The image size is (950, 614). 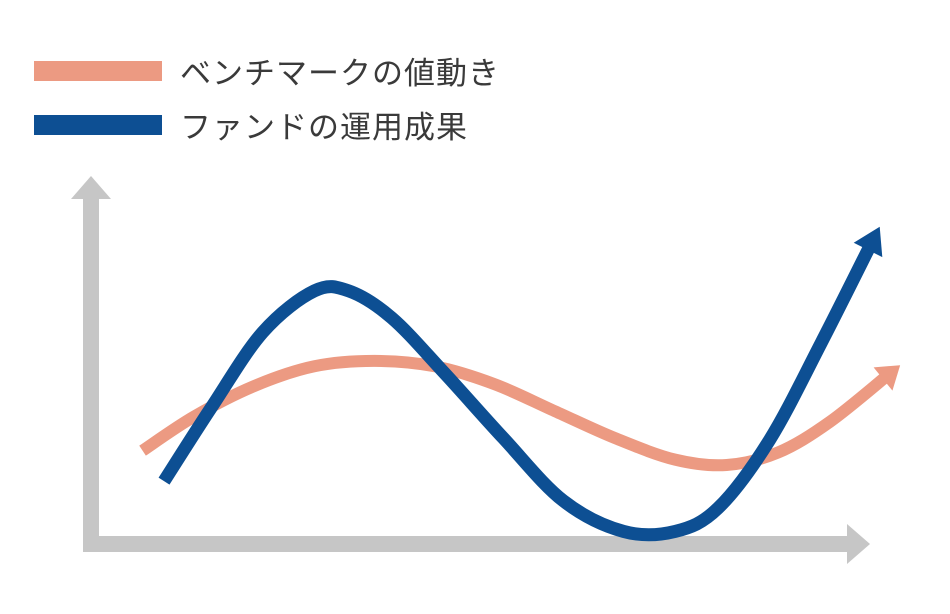 What do you see at coordinates (868, 242) in the screenshot?
I see `series-arrowhead-fund` at bounding box center [868, 242].